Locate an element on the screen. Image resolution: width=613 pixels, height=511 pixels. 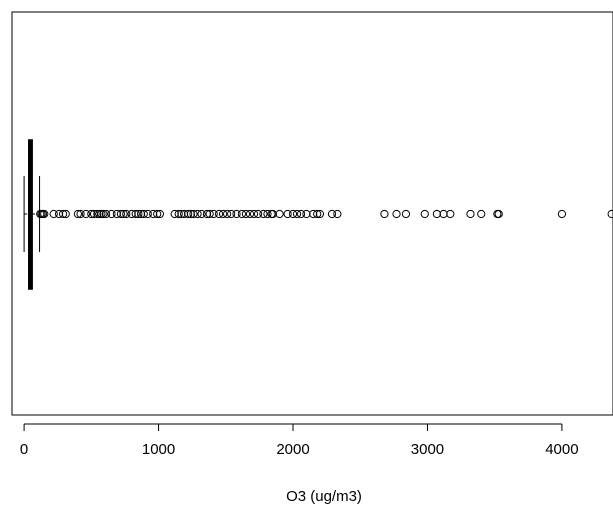
x-tick-label: 1000 is located at coordinates (158, 449).